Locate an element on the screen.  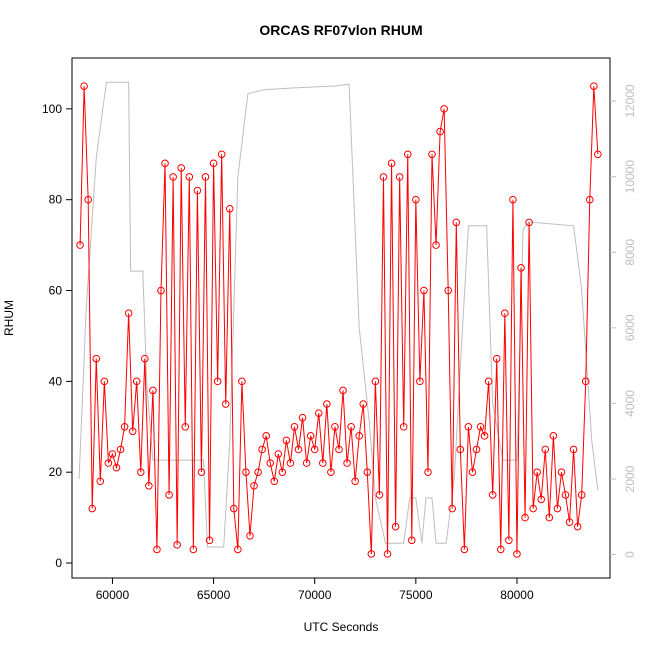
y2-tick-label: 10000 is located at coordinates (630, 177).